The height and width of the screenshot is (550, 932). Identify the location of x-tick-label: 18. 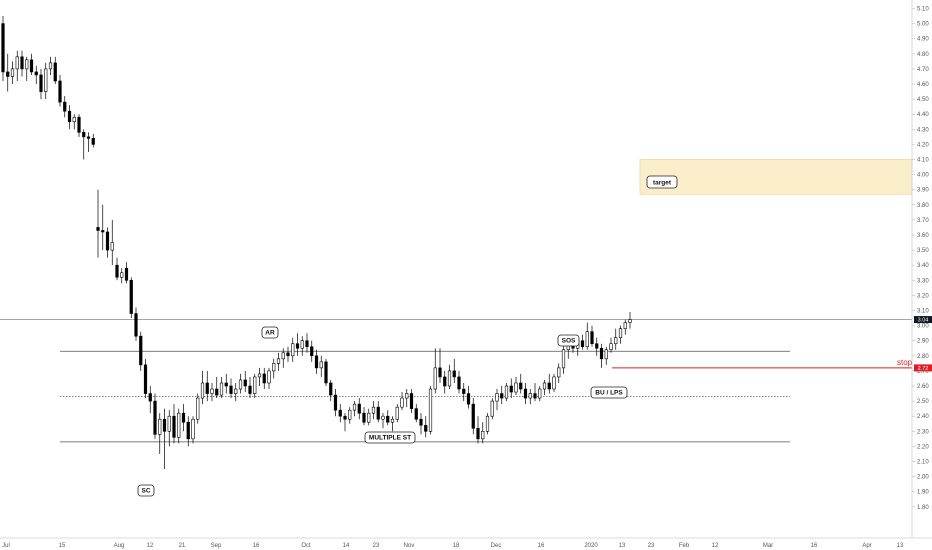
(456, 546).